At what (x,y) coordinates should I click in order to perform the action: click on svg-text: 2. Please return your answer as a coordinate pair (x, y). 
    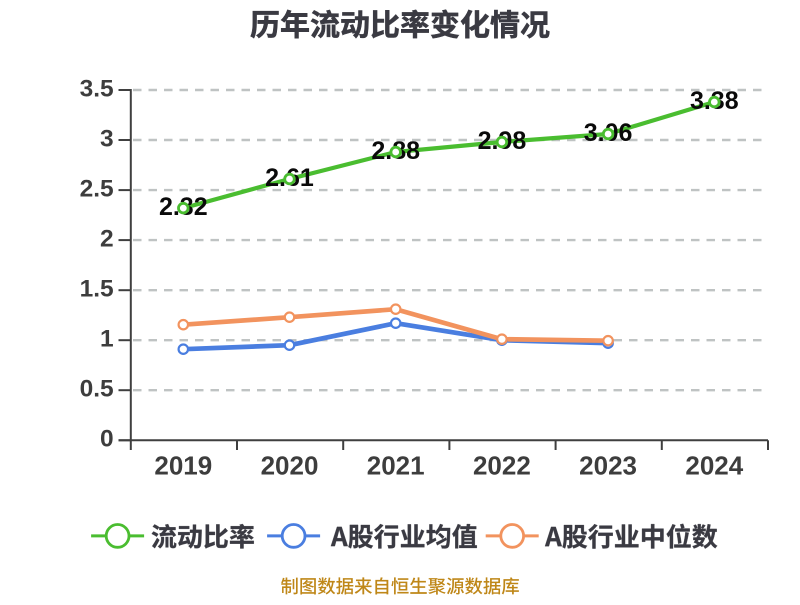
    Looking at the image, I should click on (107, 238).